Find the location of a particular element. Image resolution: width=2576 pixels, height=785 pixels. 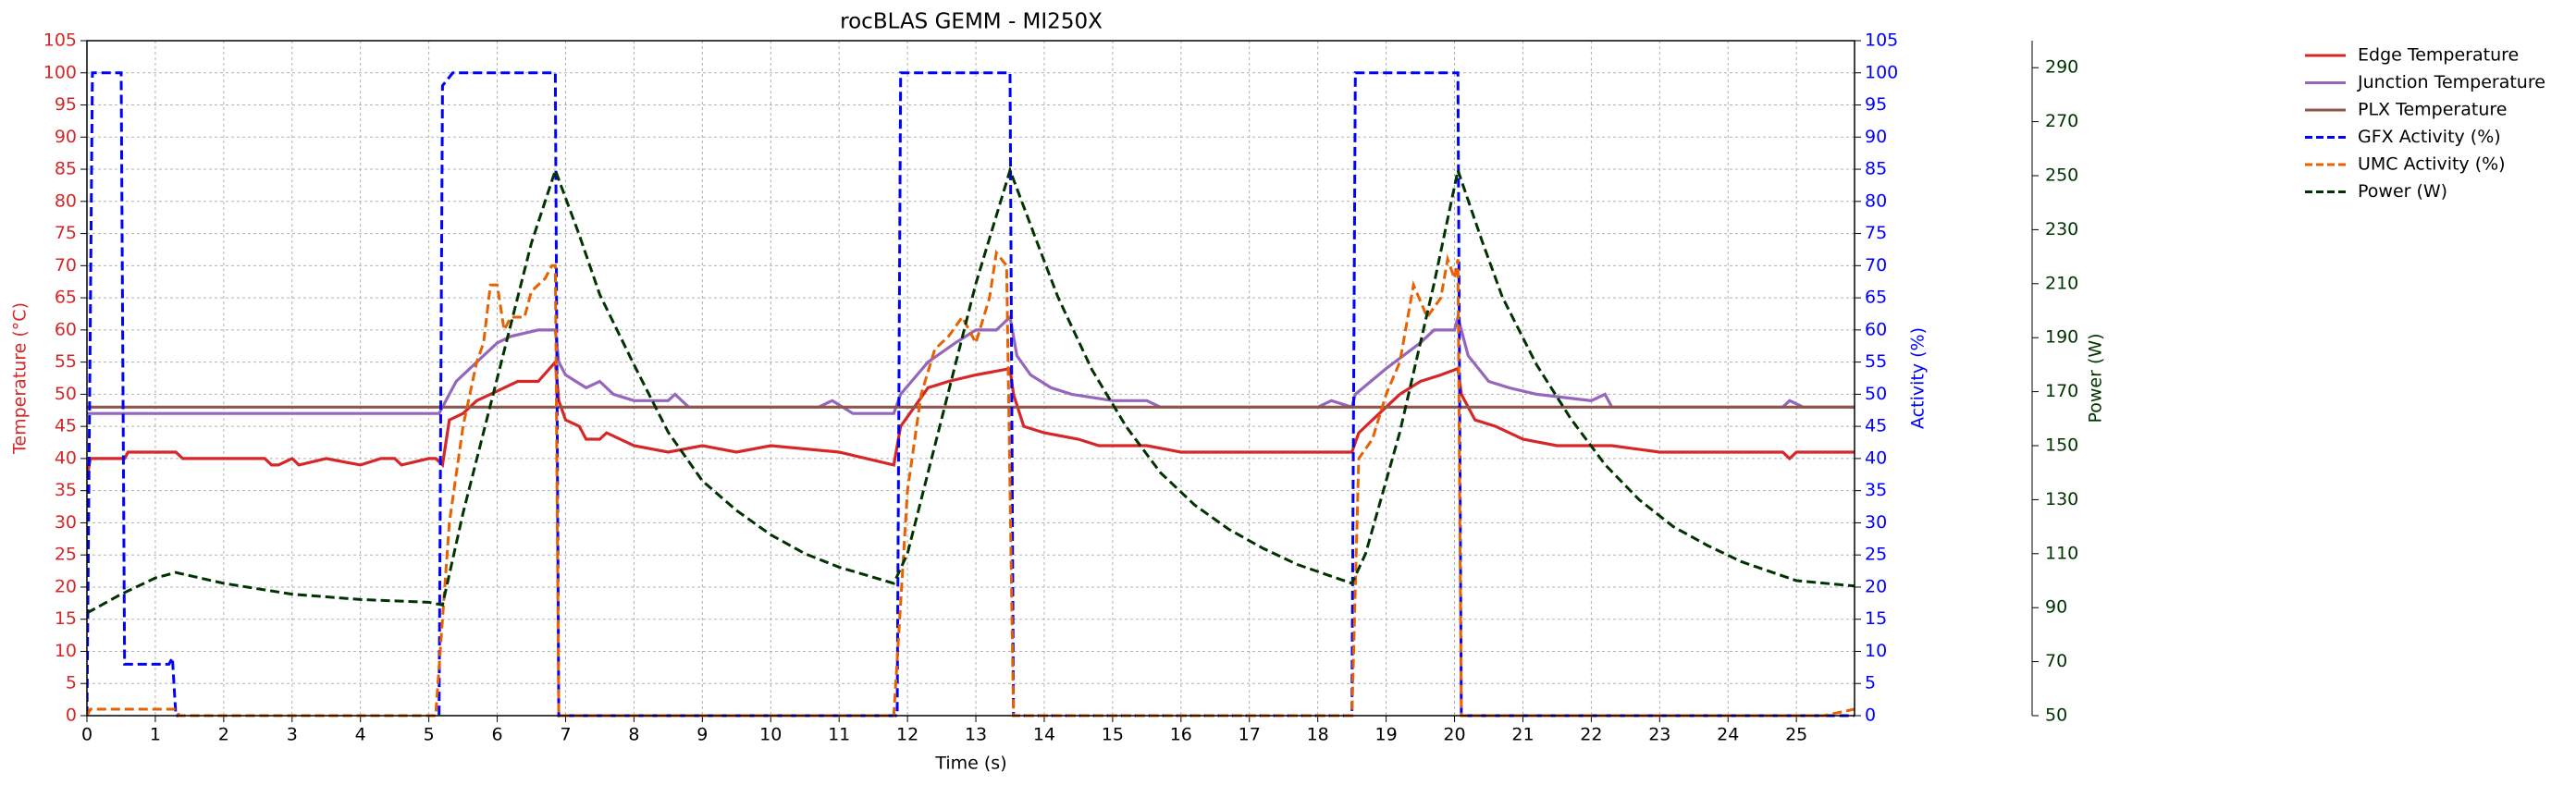

y-tick-label: 75 is located at coordinates (66, 233).